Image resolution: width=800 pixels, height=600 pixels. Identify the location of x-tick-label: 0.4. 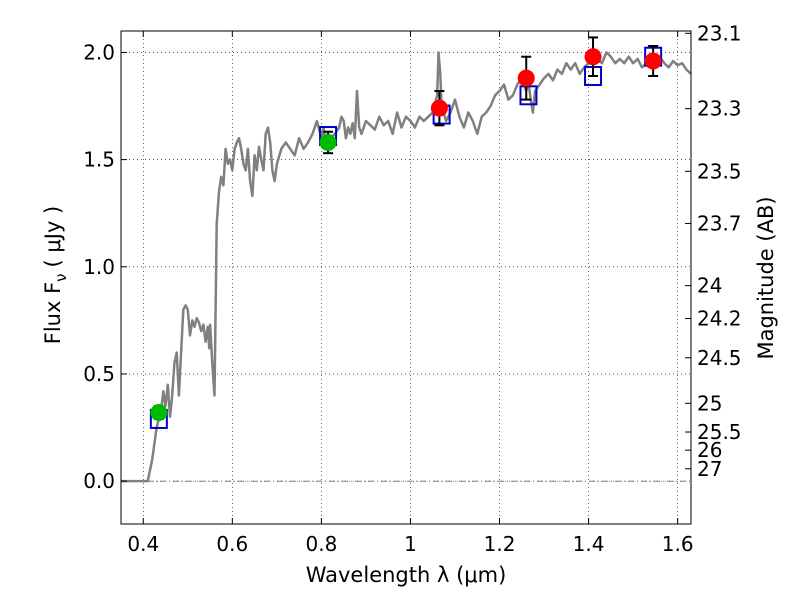
(143, 544).